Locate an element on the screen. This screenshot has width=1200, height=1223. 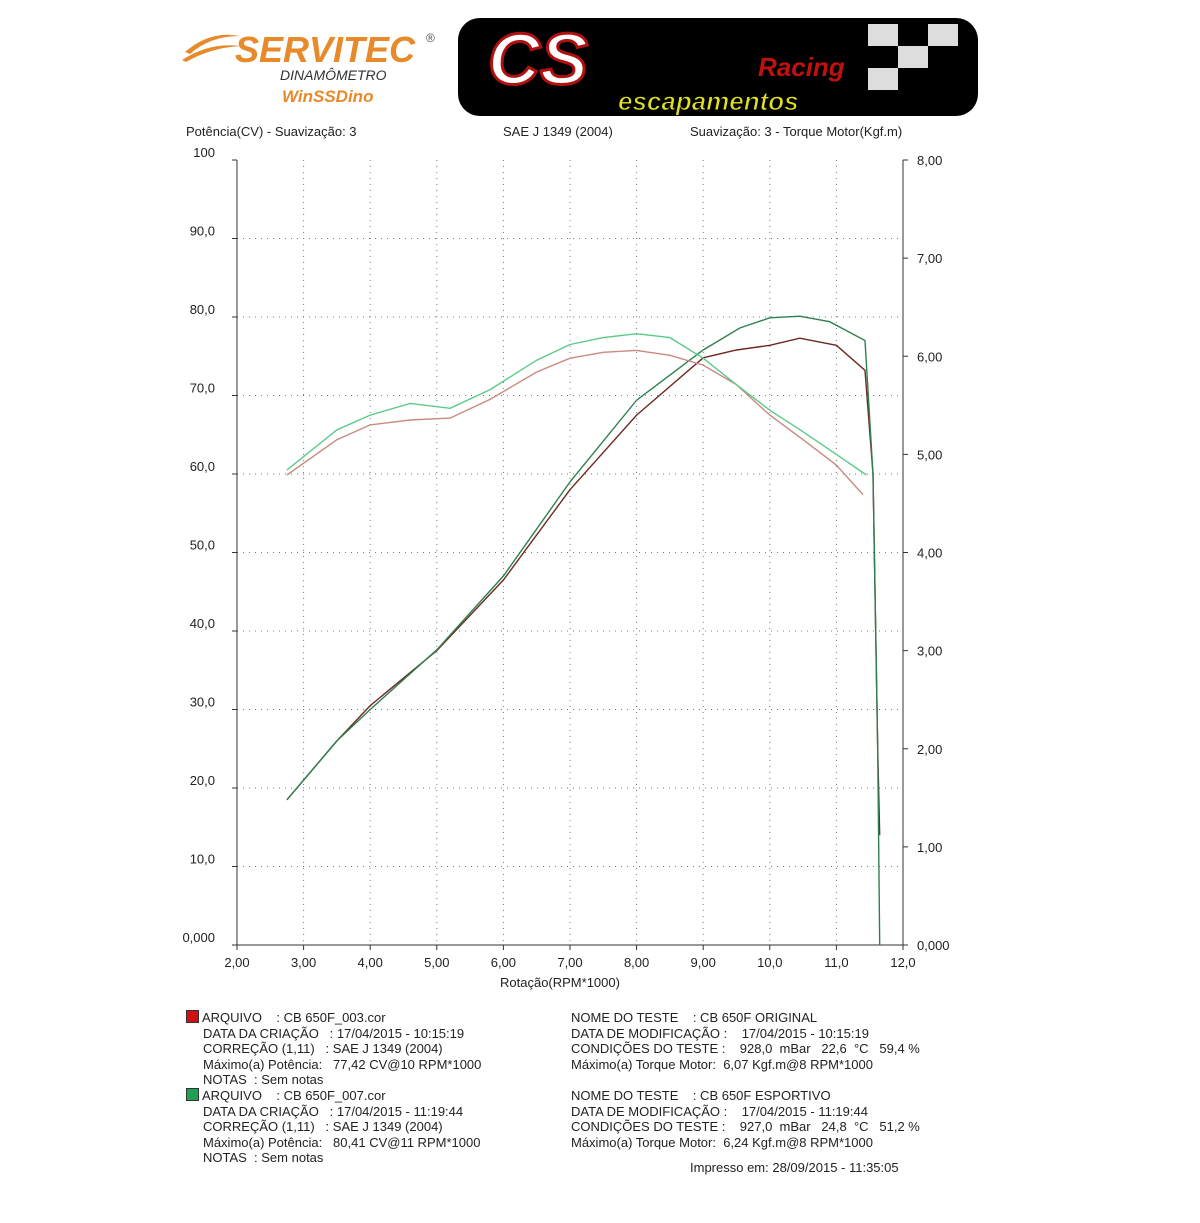
x-tick-label: 12,0 is located at coordinates (902, 962).